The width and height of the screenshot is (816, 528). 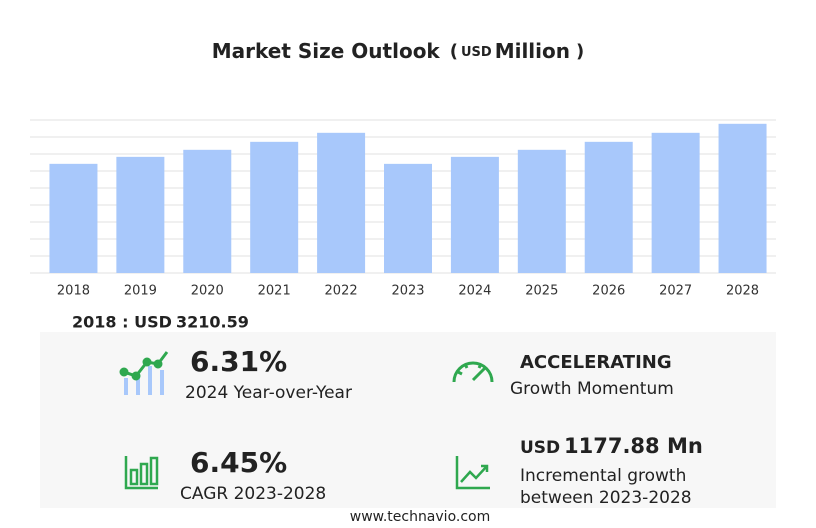 What do you see at coordinates (144, 373) in the screenshot?
I see `yoy-icon` at bounding box center [144, 373].